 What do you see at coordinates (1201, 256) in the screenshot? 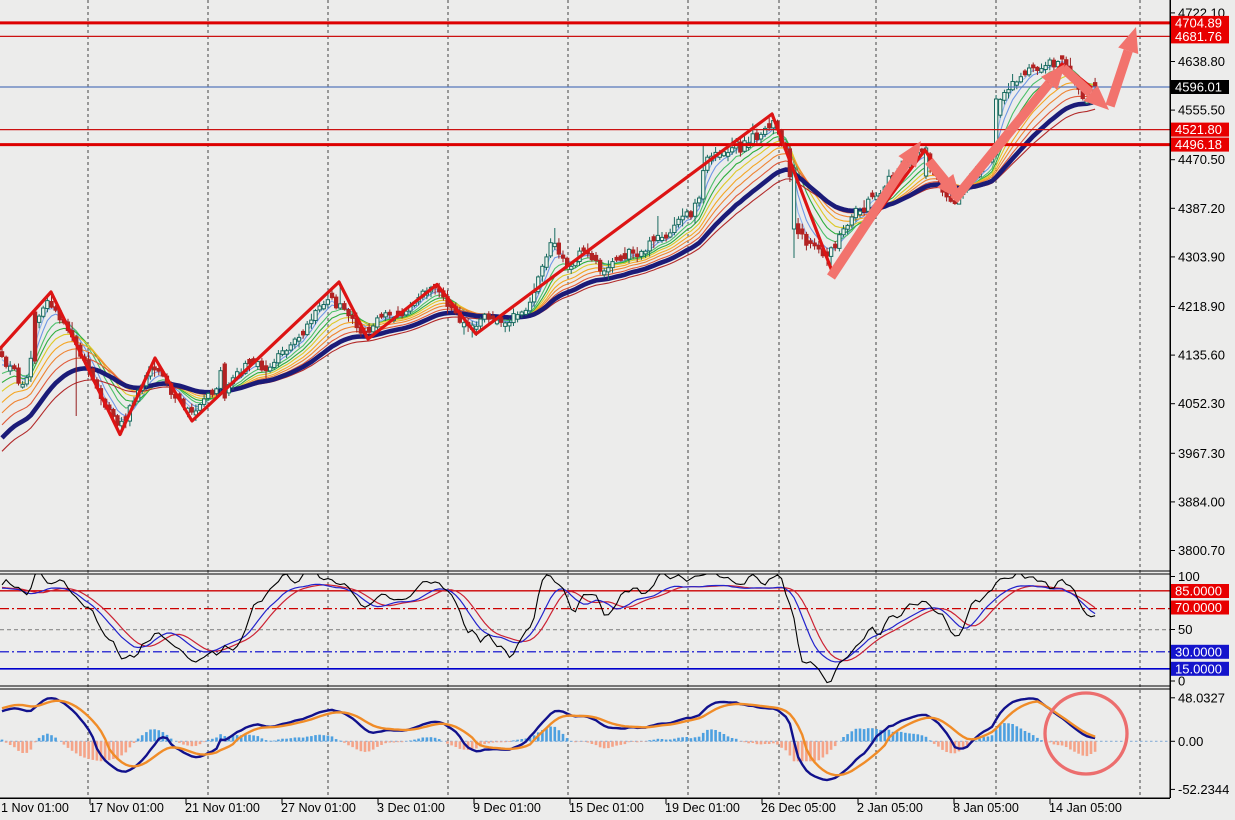
I see `svg-text: 4303.90` at bounding box center [1201, 256].